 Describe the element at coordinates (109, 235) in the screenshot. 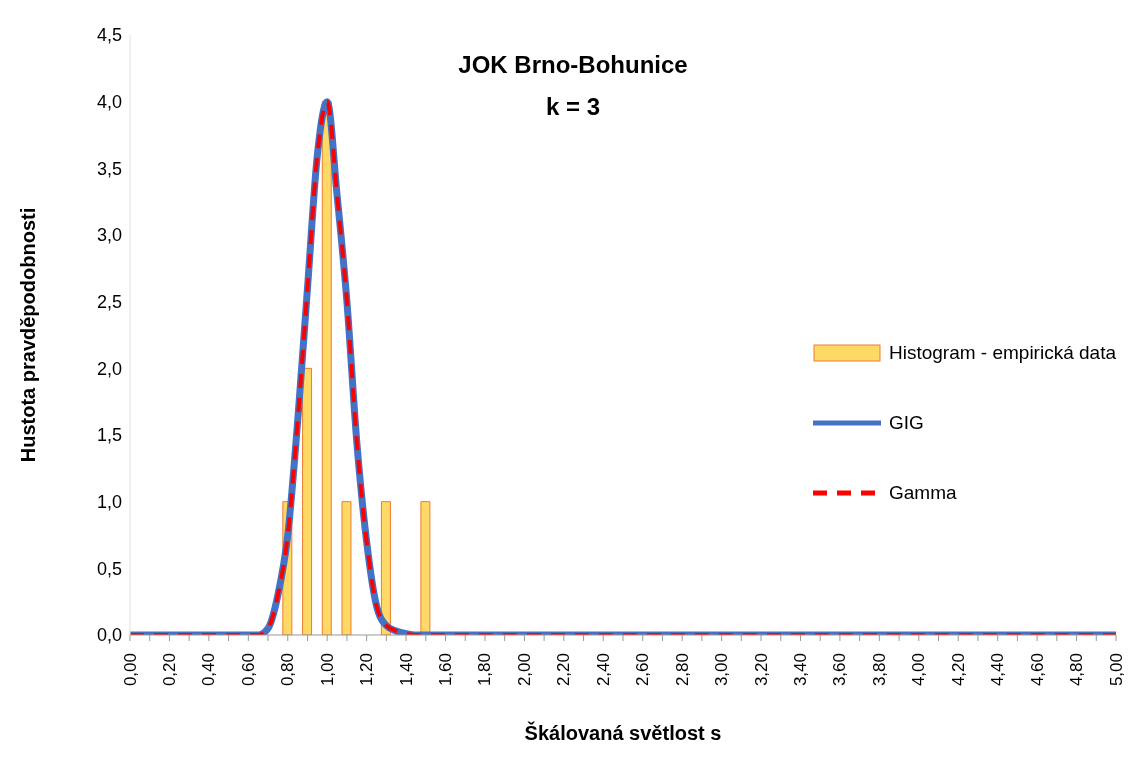

I see `y-tick-label: 3,0` at that location.